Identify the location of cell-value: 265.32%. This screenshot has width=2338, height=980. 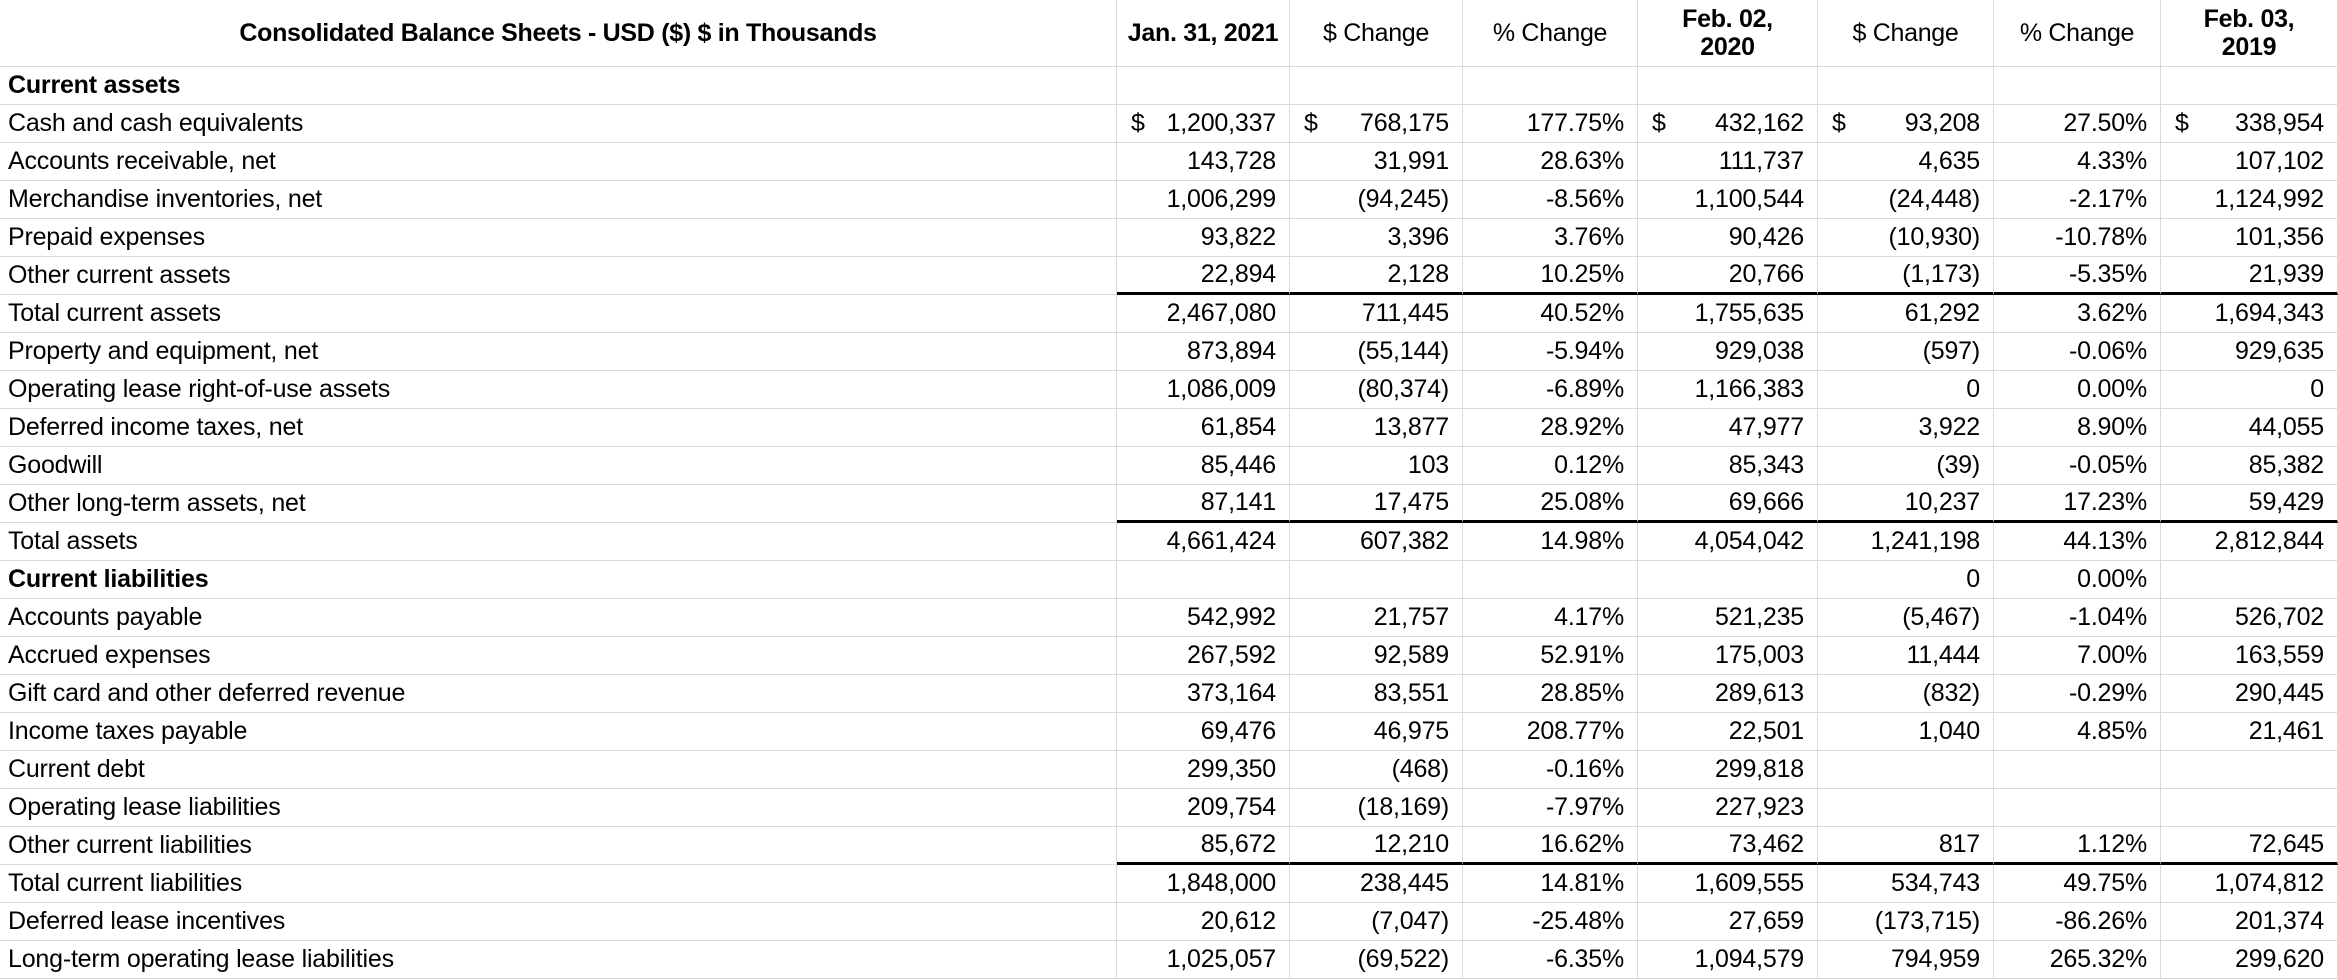
(2098, 959).